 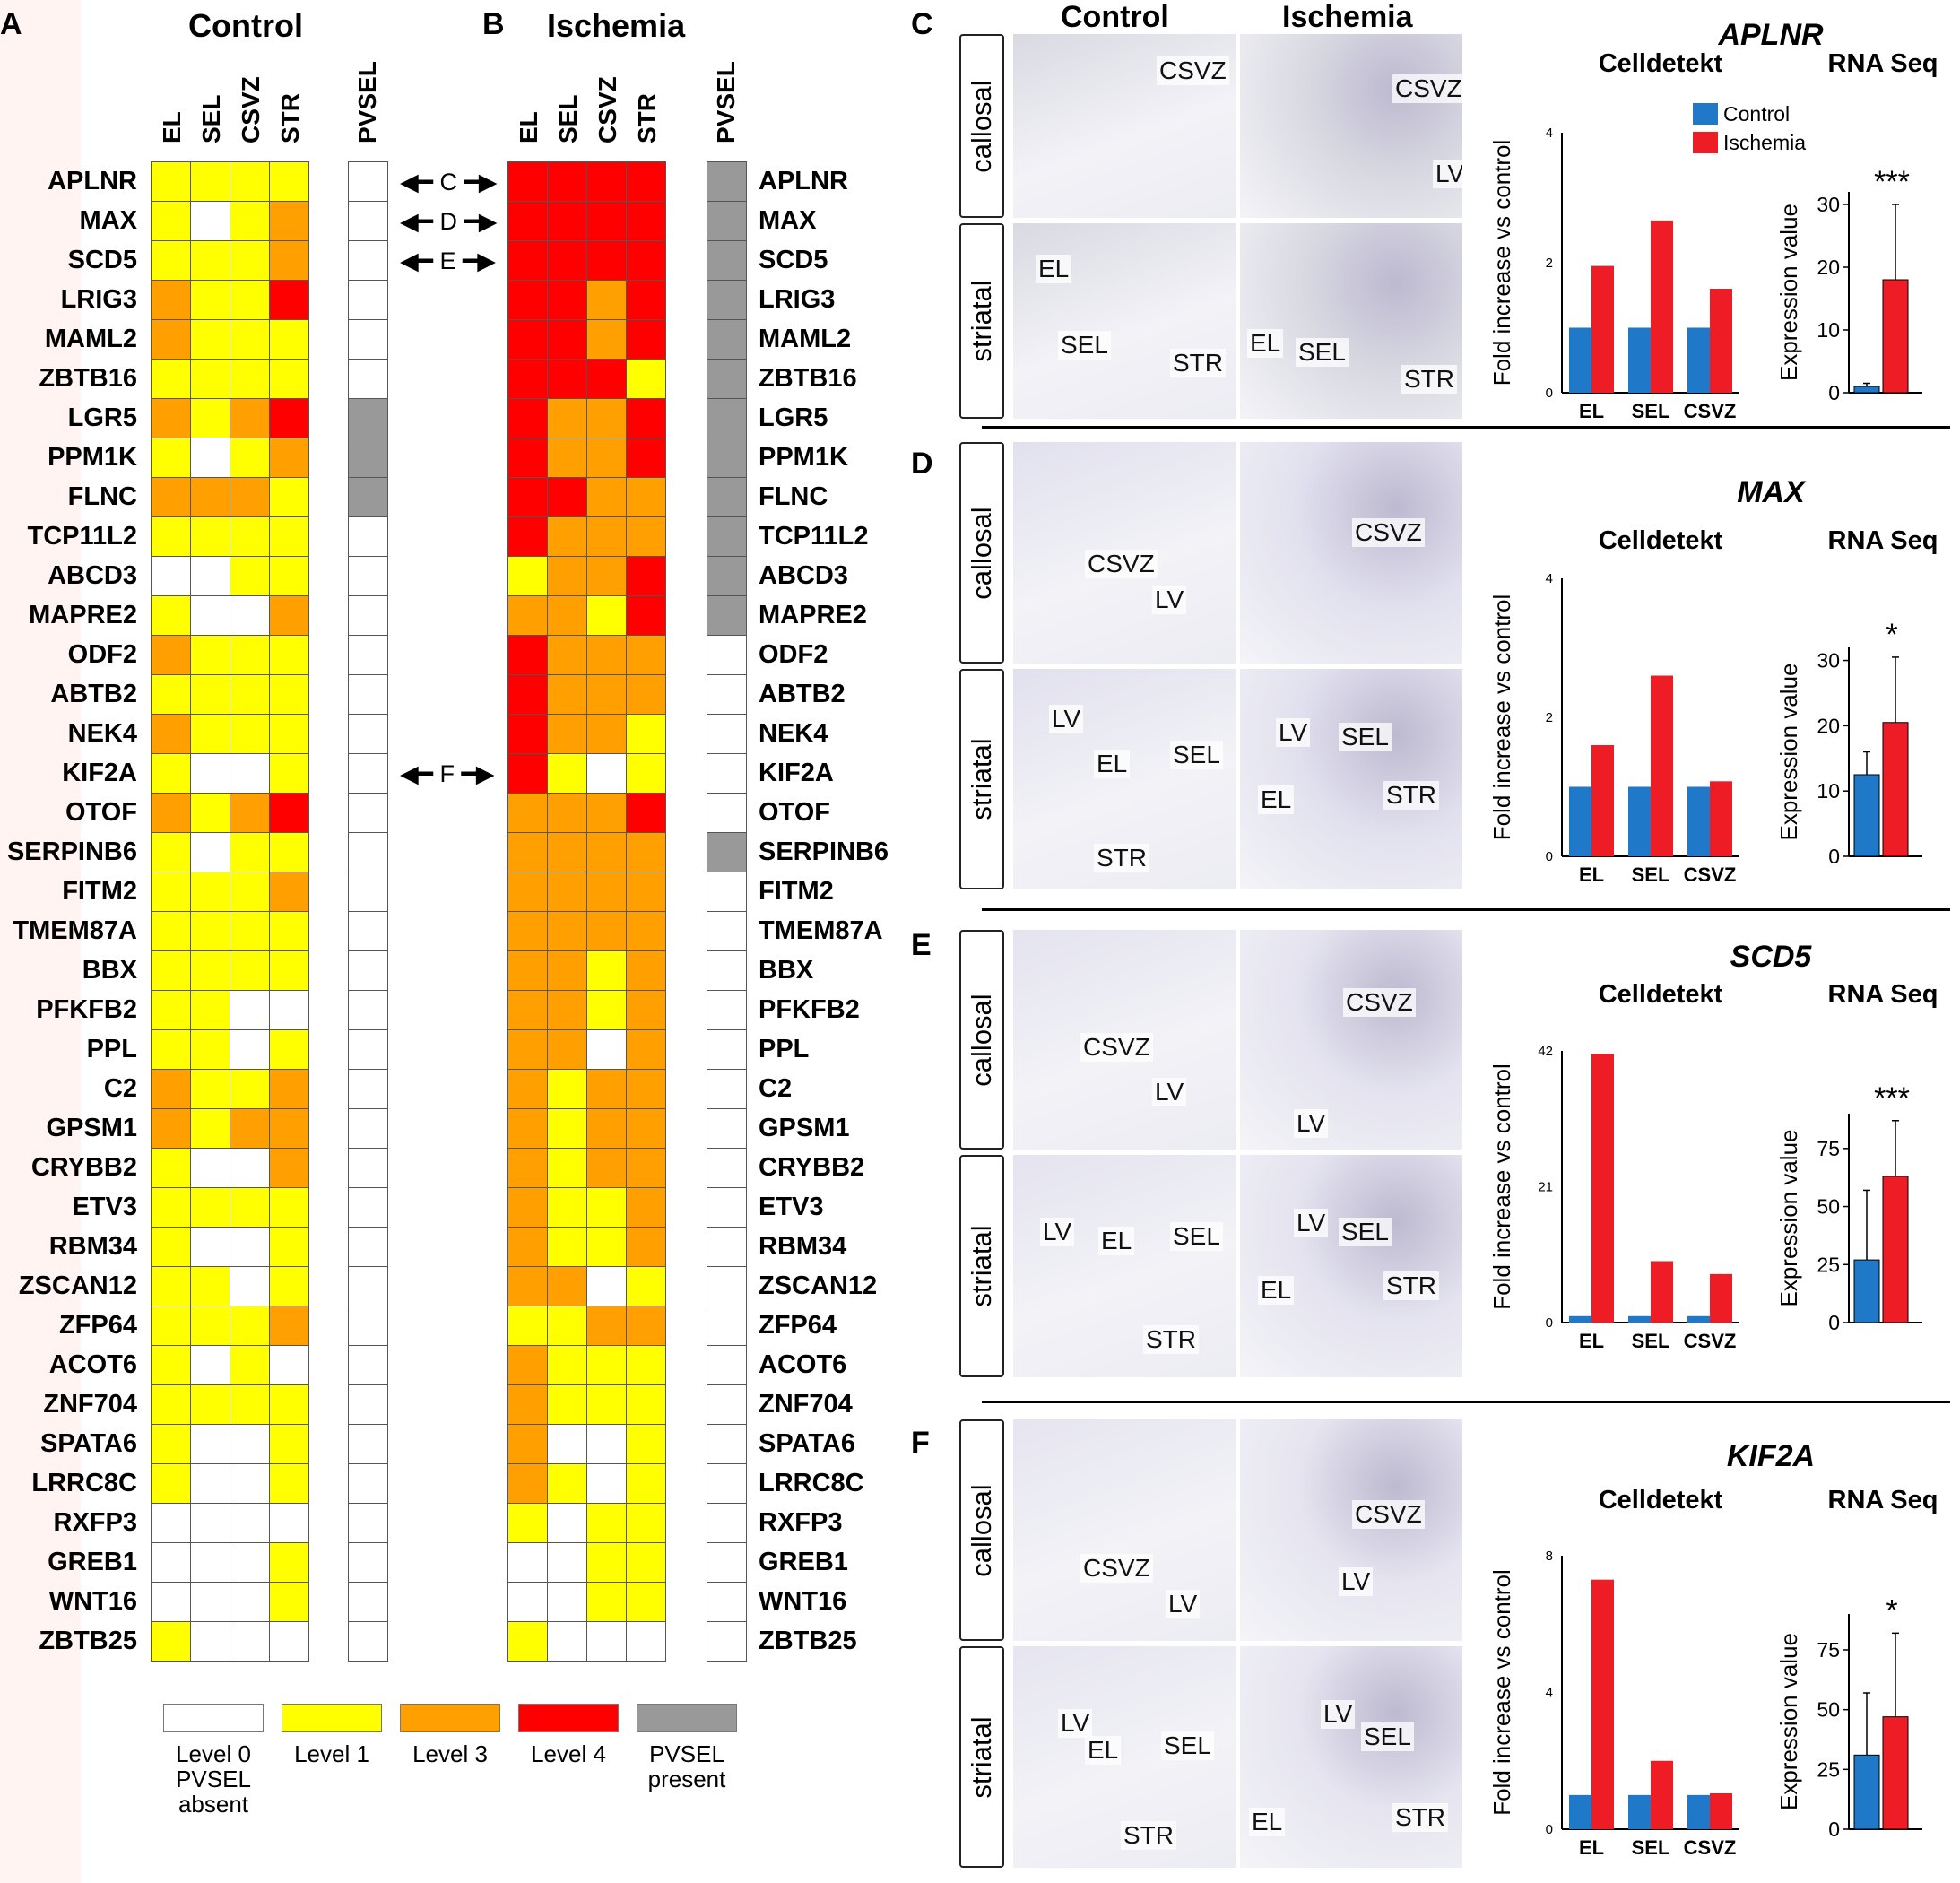 What do you see at coordinates (1198, 363) in the screenshot?
I see `tissue-label: STR` at bounding box center [1198, 363].